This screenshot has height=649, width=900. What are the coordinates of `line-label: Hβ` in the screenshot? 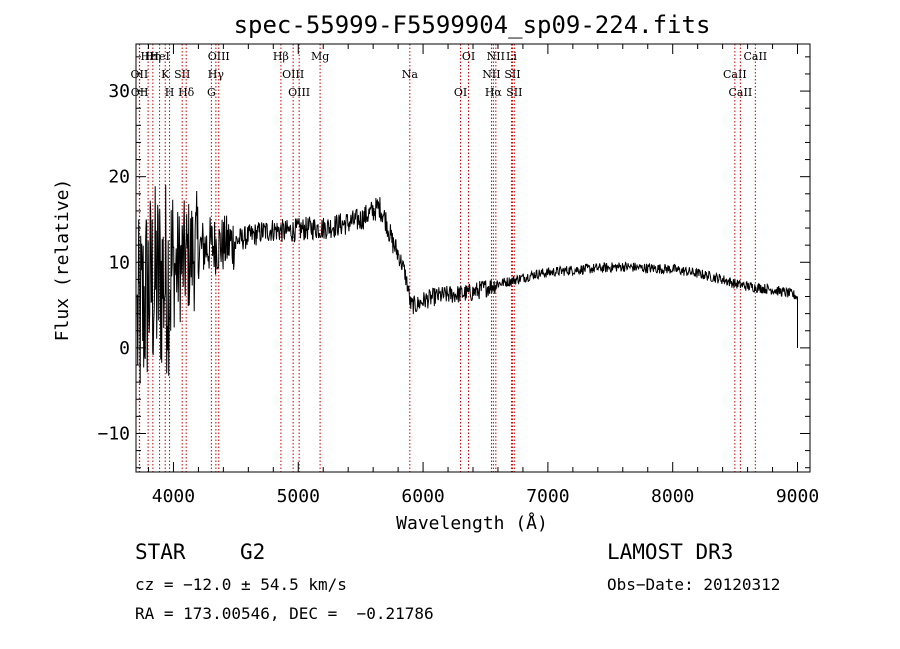 It's located at (281, 56).